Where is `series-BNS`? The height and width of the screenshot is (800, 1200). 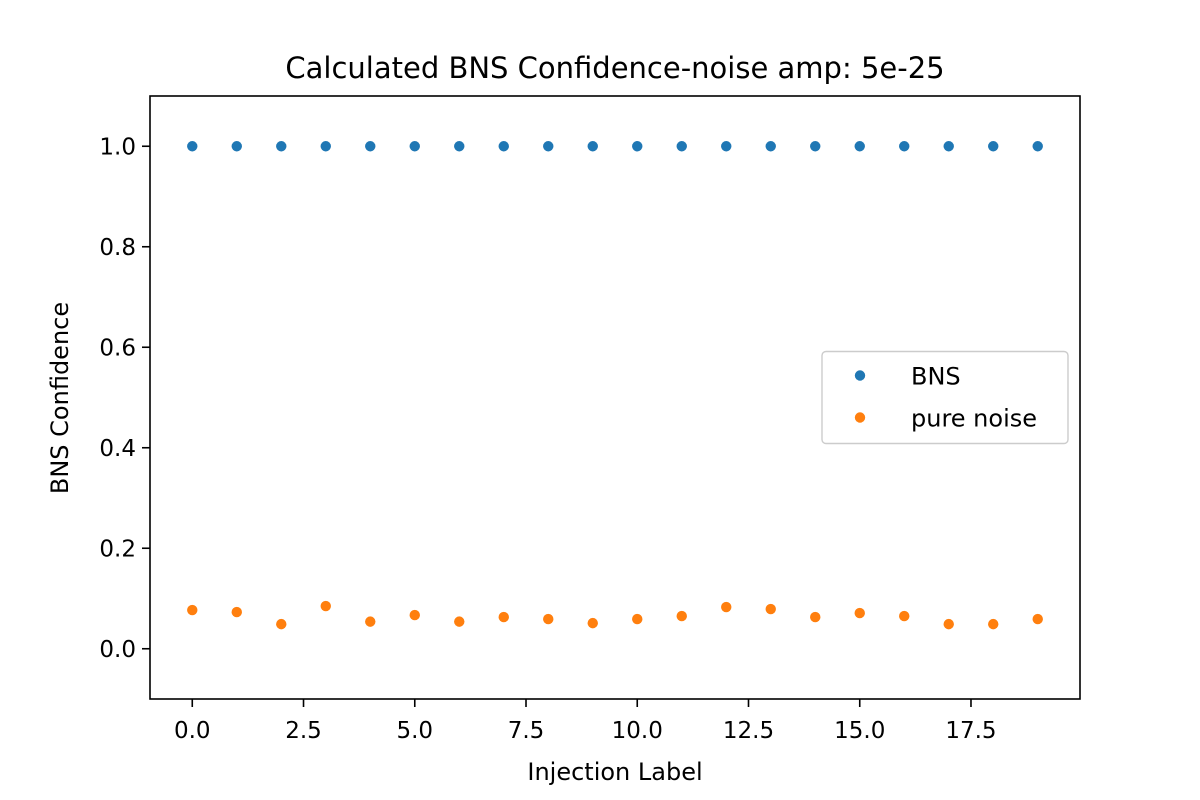
series-BNS is located at coordinates (615, 146).